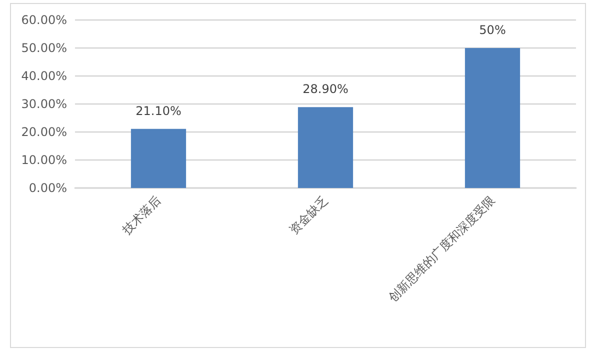 The width and height of the screenshot is (594, 357). What do you see at coordinates (44, 104) in the screenshot?
I see `y-tick-label: 30.00%` at bounding box center [44, 104].